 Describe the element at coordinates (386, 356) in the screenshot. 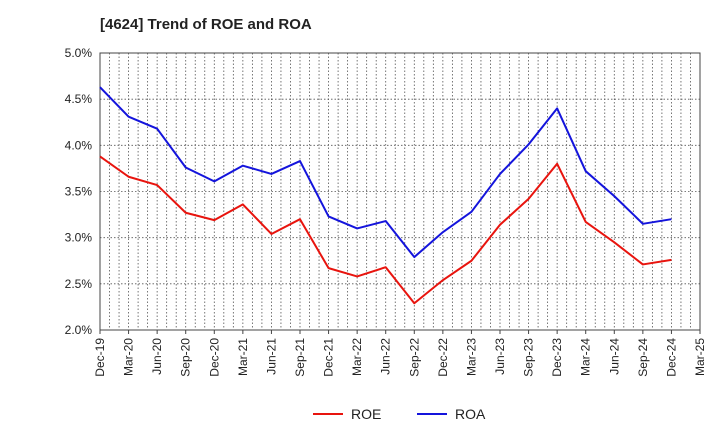

I see `x-tick-label: Jun-22` at that location.